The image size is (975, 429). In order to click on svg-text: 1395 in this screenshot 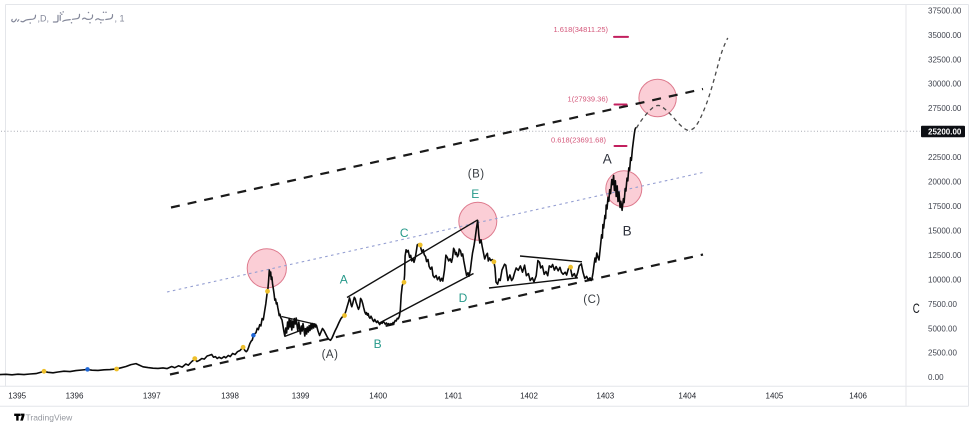, I will do `click(17, 396)`.